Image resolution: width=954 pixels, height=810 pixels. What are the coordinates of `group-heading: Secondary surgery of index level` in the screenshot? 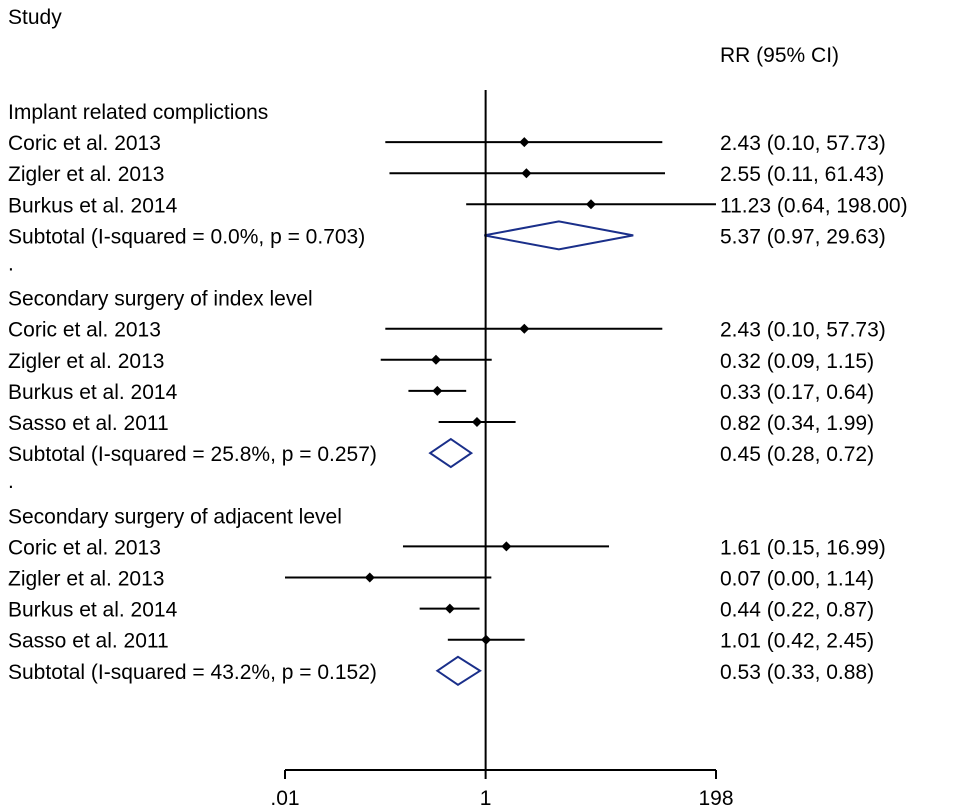 It's located at (160, 299).